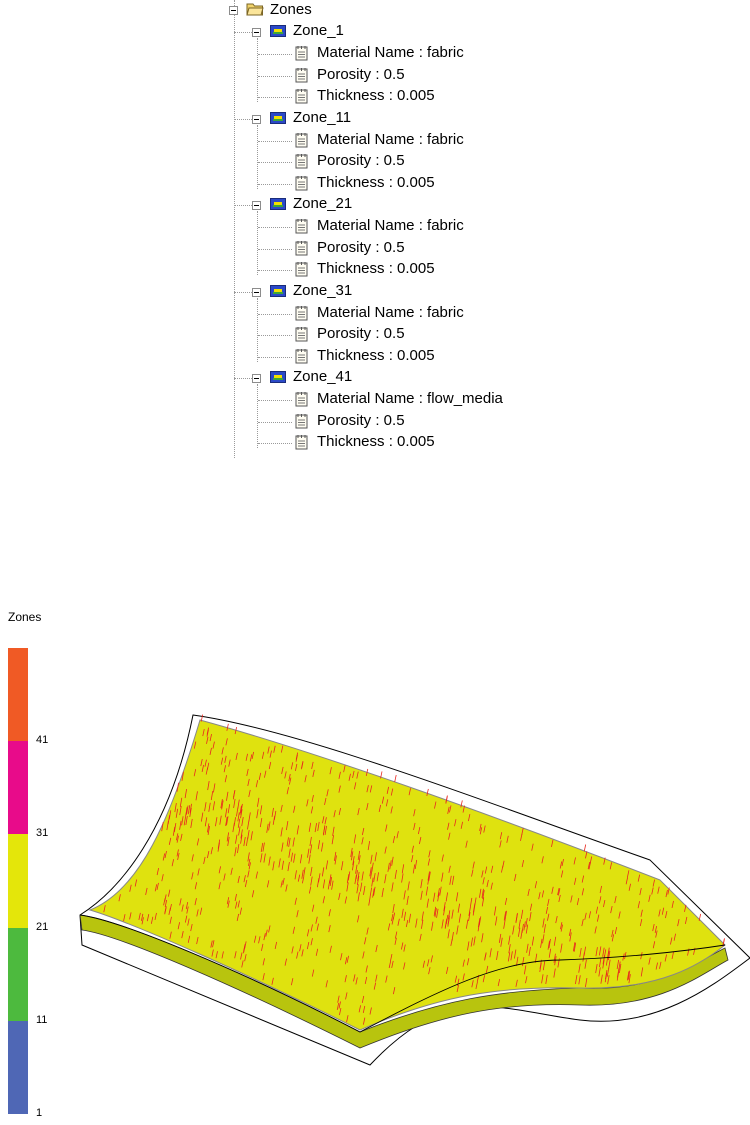 This screenshot has height=1125, width=750. Describe the element at coordinates (323, 203) in the screenshot. I see `zone-label: Zone_21` at that location.